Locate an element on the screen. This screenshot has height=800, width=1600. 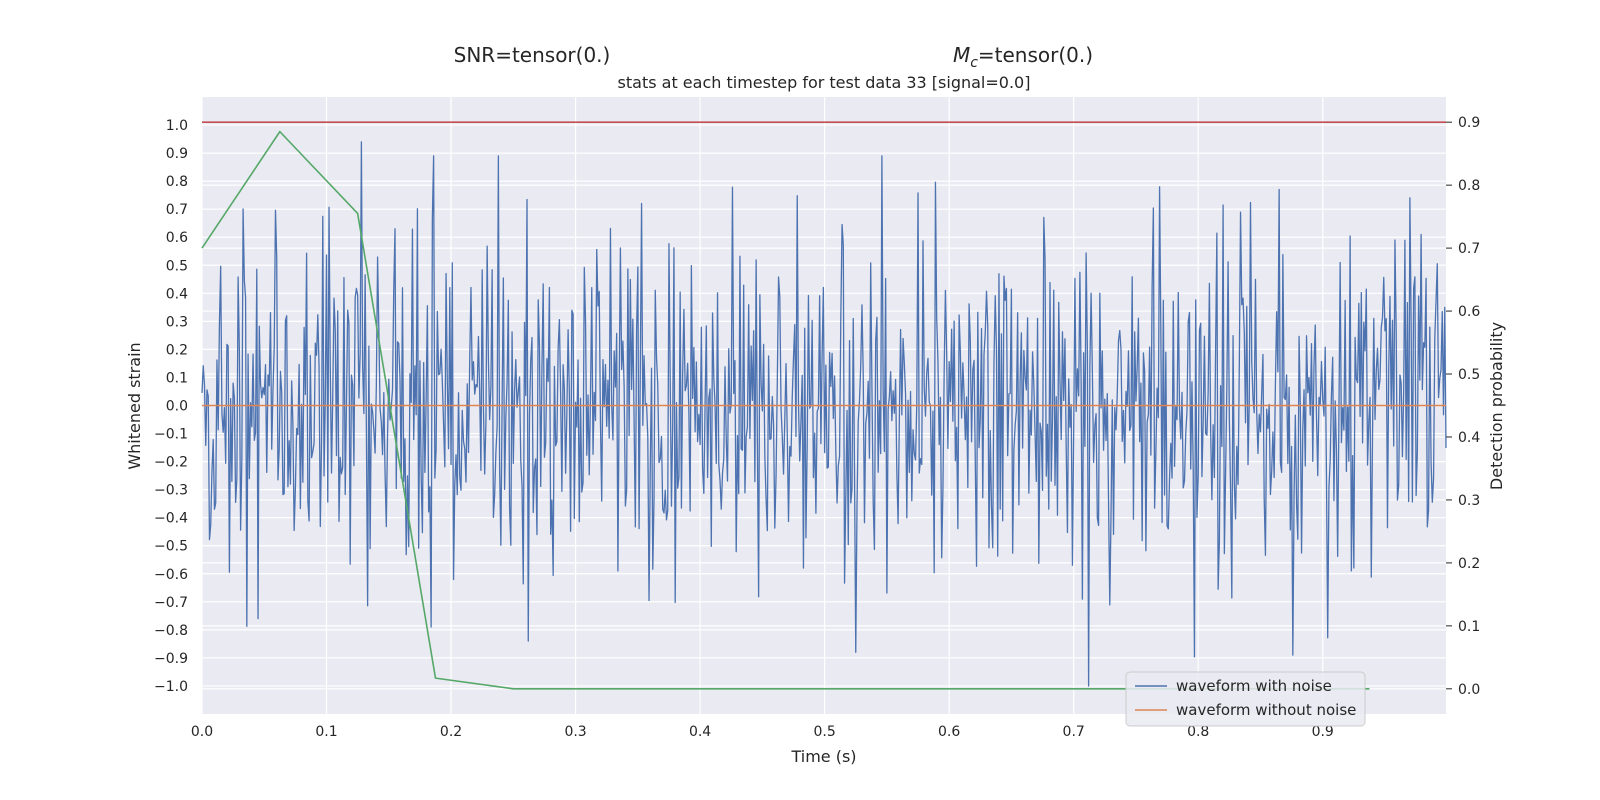
legend-frame is located at coordinates (1245, 699).